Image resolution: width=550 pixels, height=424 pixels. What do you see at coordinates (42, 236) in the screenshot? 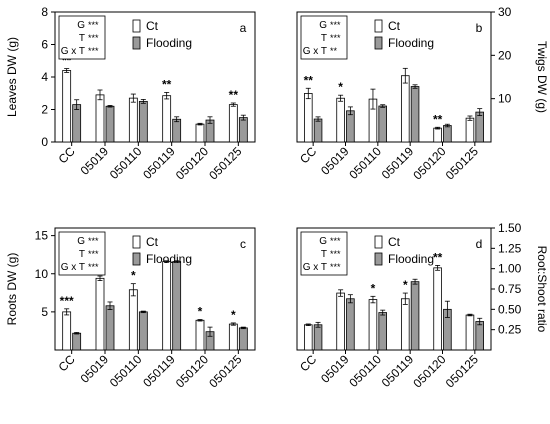
I see `y-tick-label: 15` at bounding box center [42, 236].